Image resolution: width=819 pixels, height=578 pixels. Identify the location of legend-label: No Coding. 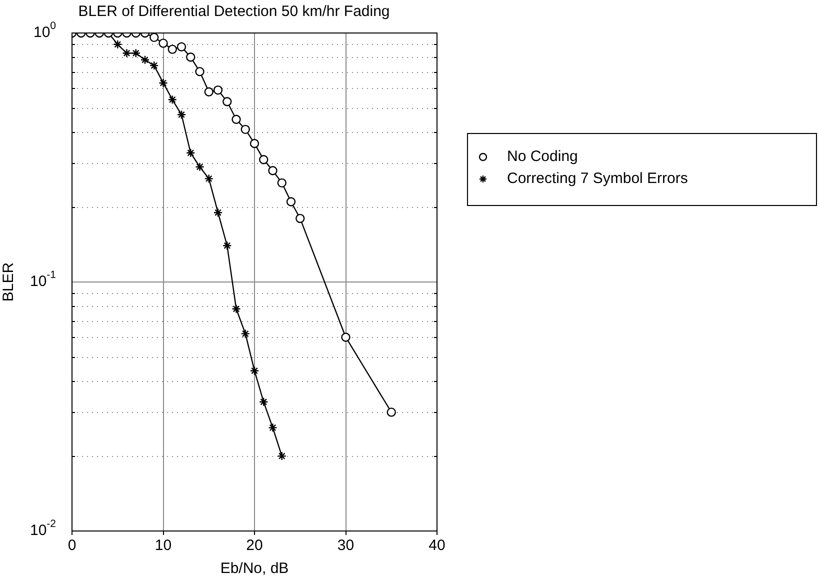
(542, 157).